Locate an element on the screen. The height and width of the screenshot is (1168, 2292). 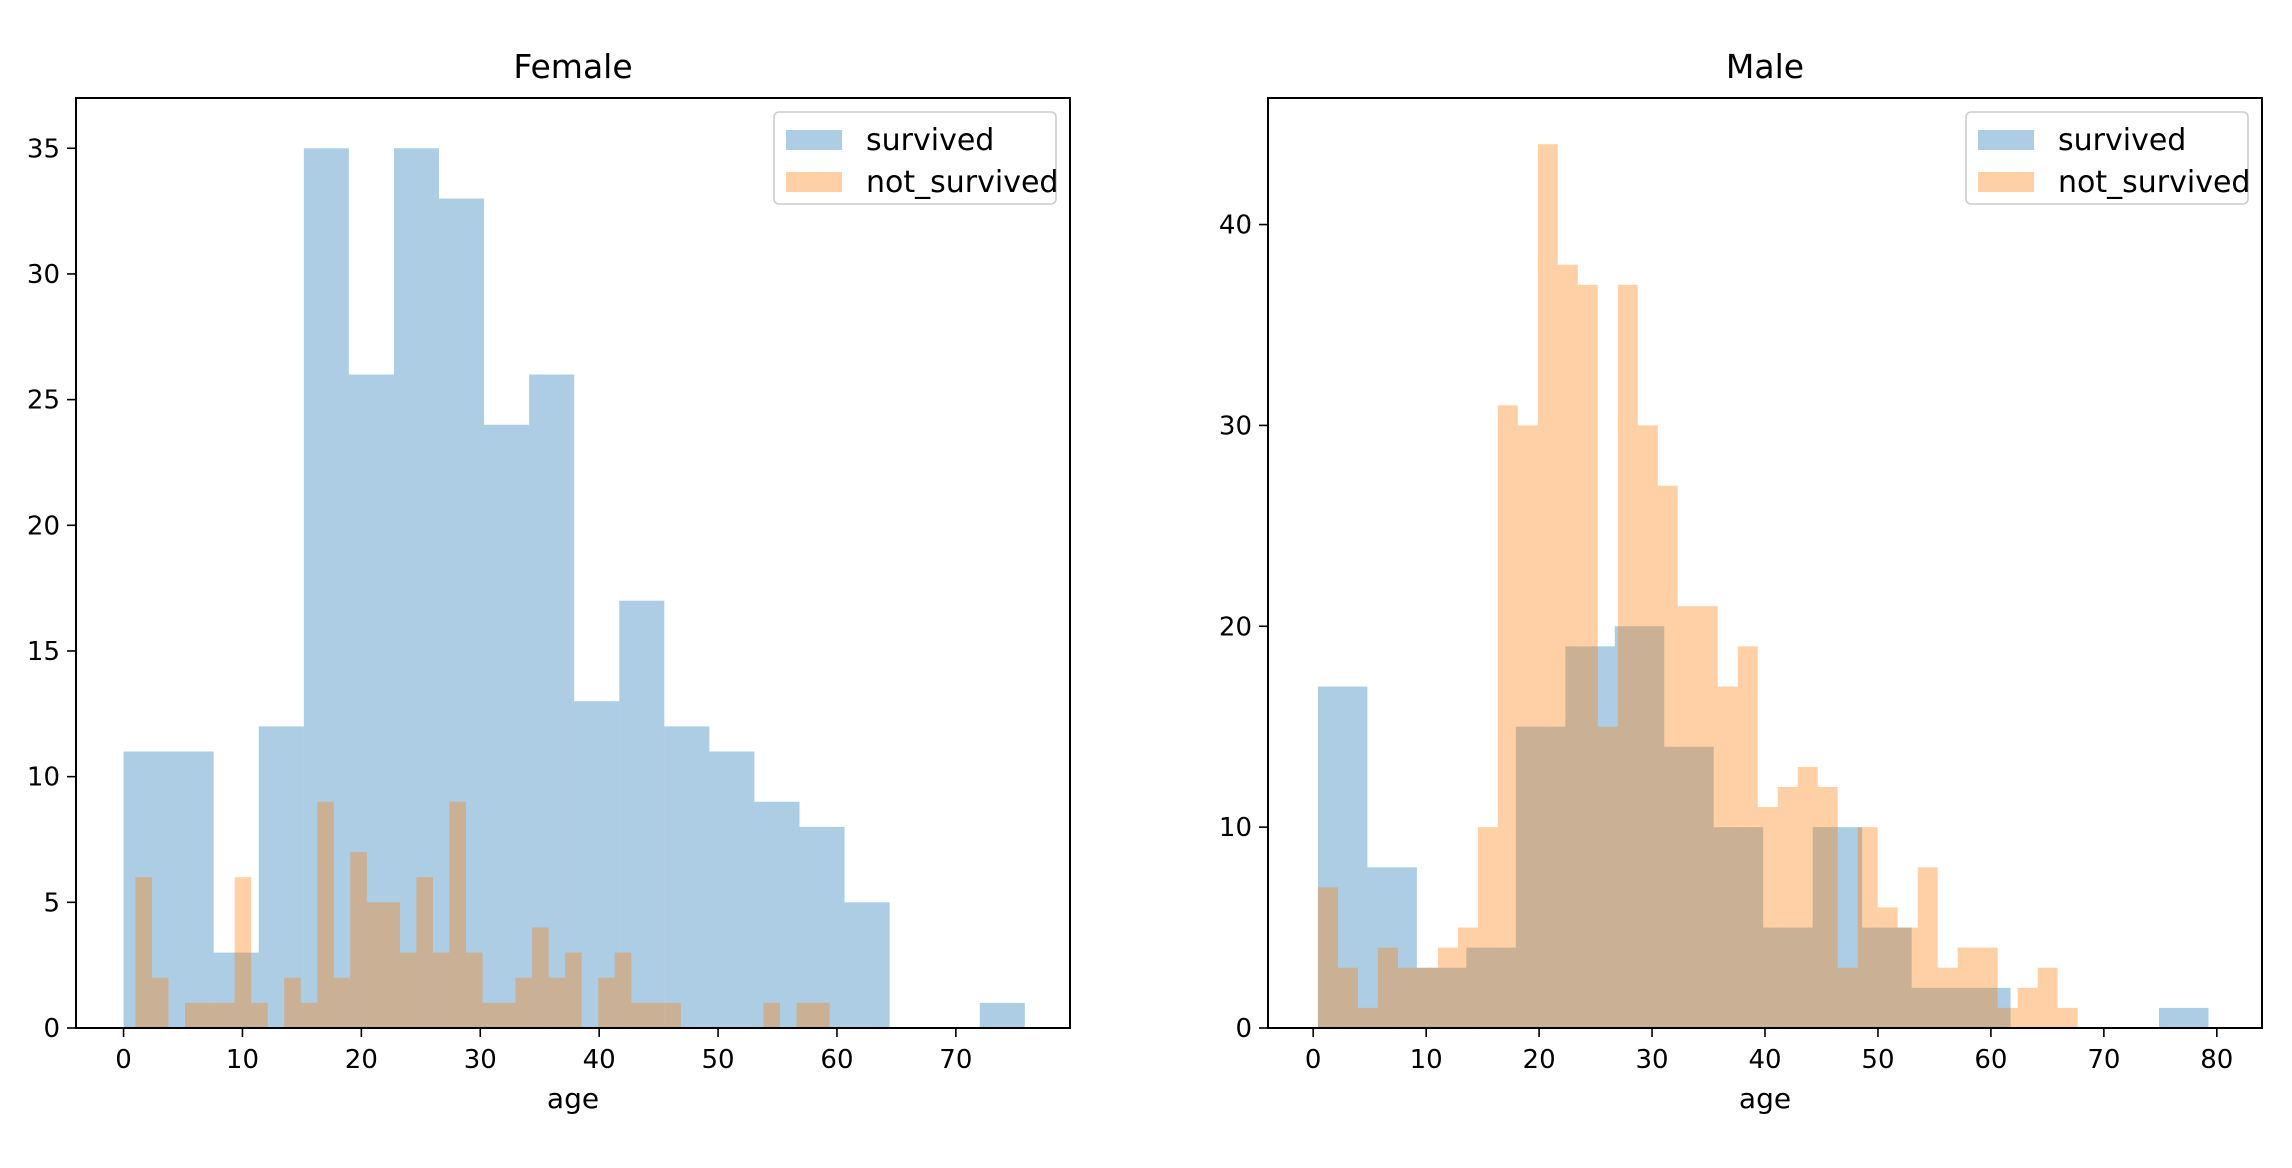
male-x-axis-label: age is located at coordinates (1765, 1098).